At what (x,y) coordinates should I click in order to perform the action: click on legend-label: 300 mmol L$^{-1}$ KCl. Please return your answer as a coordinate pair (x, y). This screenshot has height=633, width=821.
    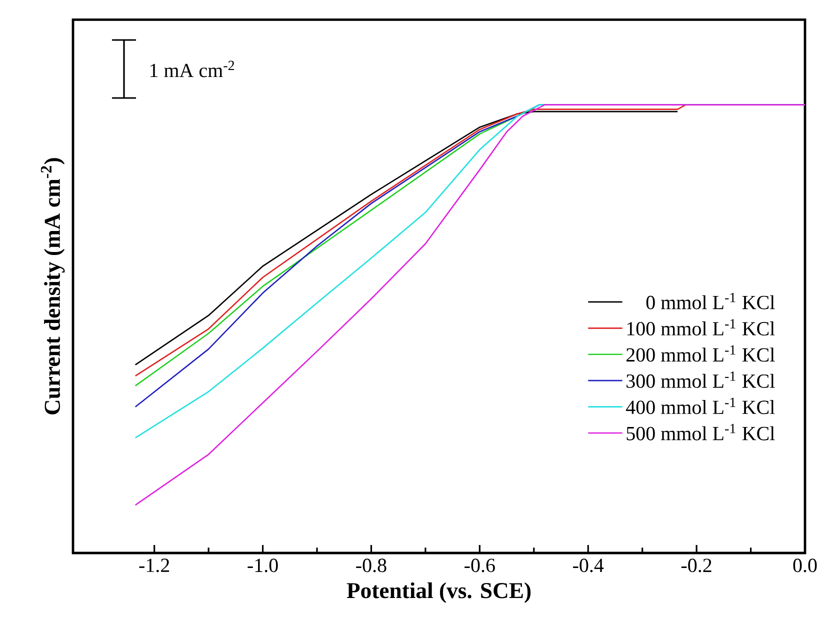
    Looking at the image, I should click on (700, 379).